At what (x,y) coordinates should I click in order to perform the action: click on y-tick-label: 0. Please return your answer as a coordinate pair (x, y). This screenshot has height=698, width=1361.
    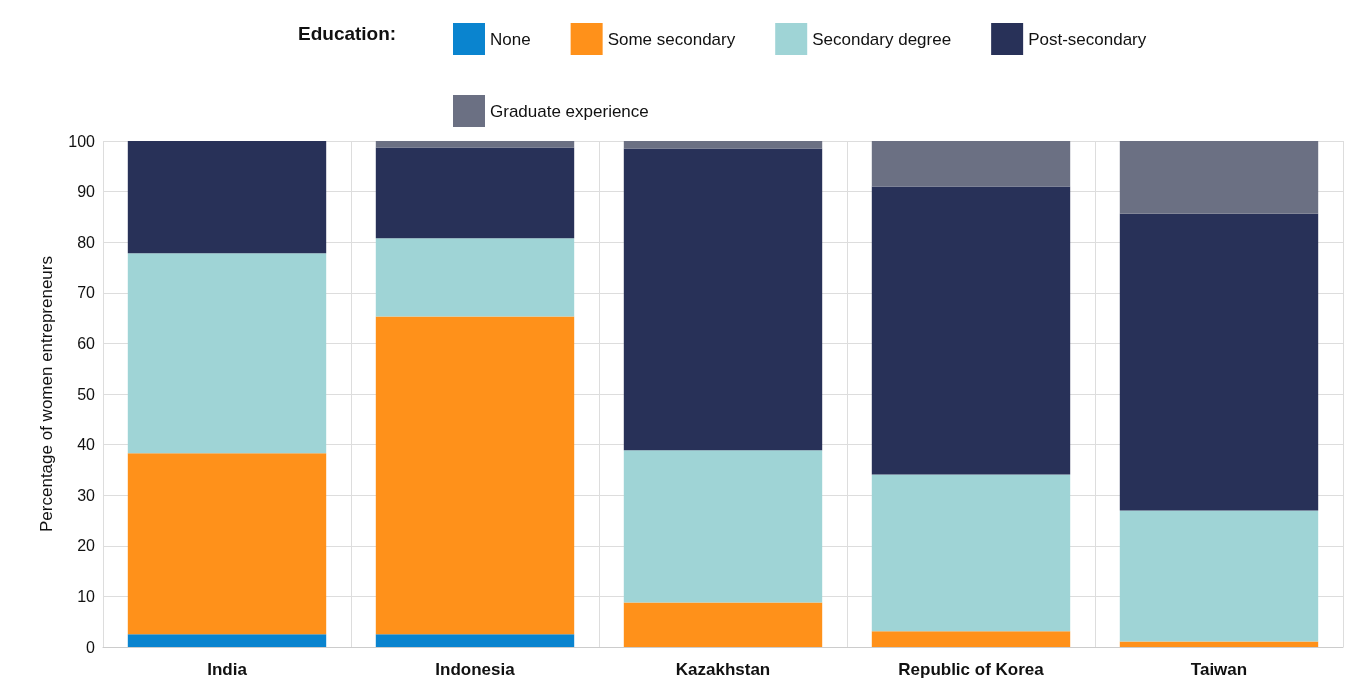
    Looking at the image, I should click on (91, 647).